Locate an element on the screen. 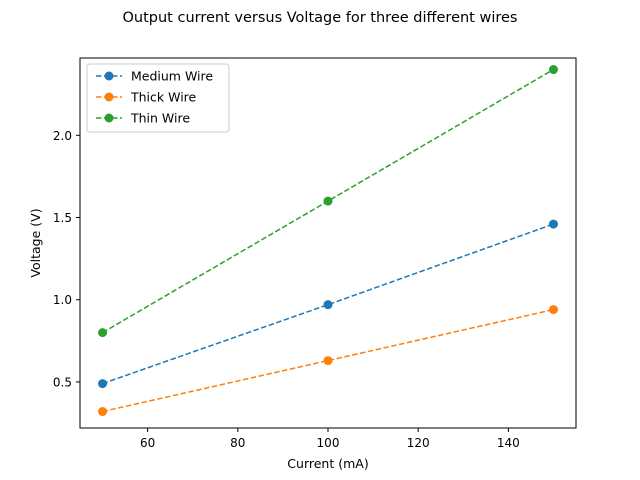  legend-label-thick-wire: Thick Wire is located at coordinates (163, 97).